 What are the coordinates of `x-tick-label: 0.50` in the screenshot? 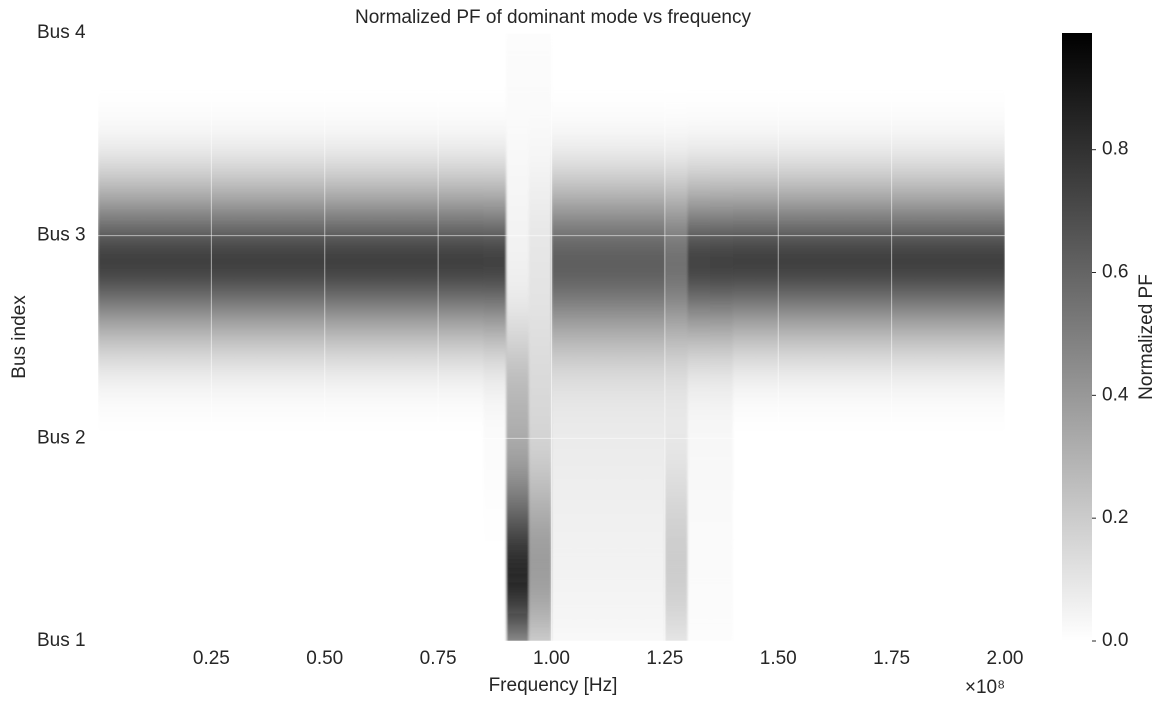 It's located at (324, 658).